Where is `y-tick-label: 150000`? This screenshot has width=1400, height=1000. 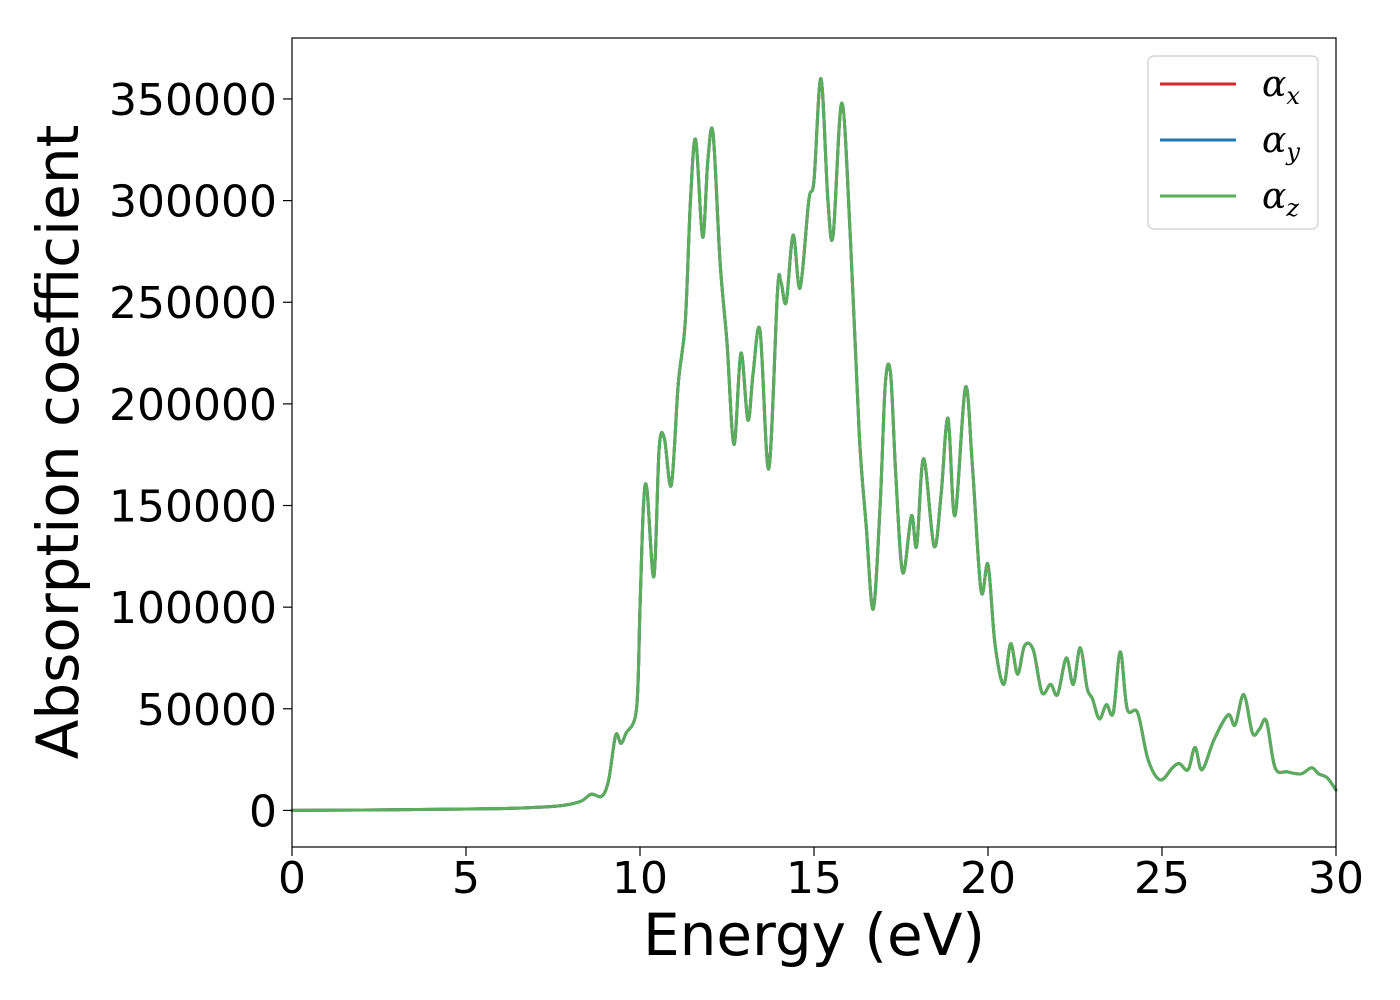 y-tick-label: 150000 is located at coordinates (193, 507).